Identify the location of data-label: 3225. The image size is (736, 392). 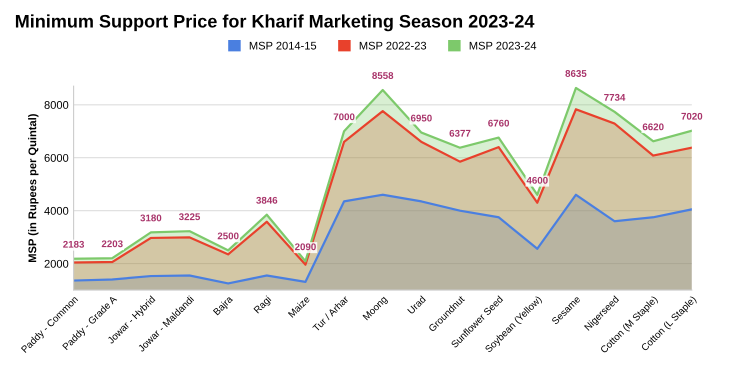
(189, 216).